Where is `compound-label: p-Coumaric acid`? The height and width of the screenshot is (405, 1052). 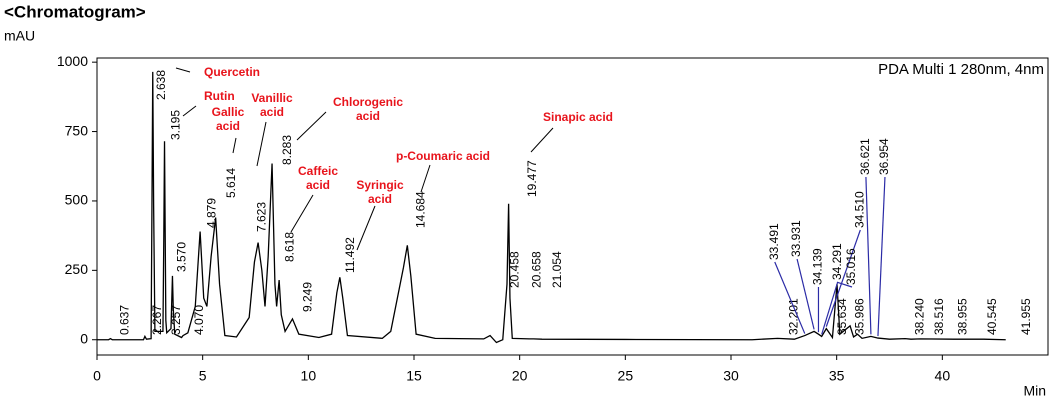
compound-label: p-Coumaric acid is located at coordinates (443, 156).